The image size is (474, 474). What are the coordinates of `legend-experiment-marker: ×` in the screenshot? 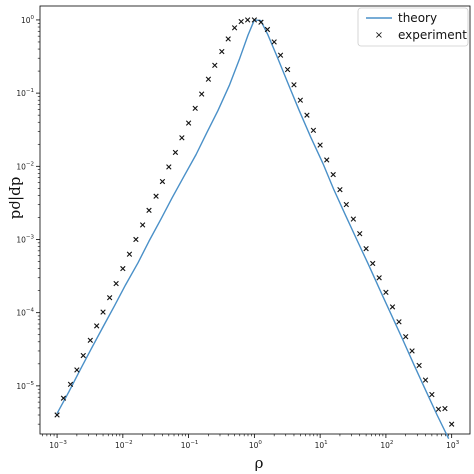 It's located at (379, 35).